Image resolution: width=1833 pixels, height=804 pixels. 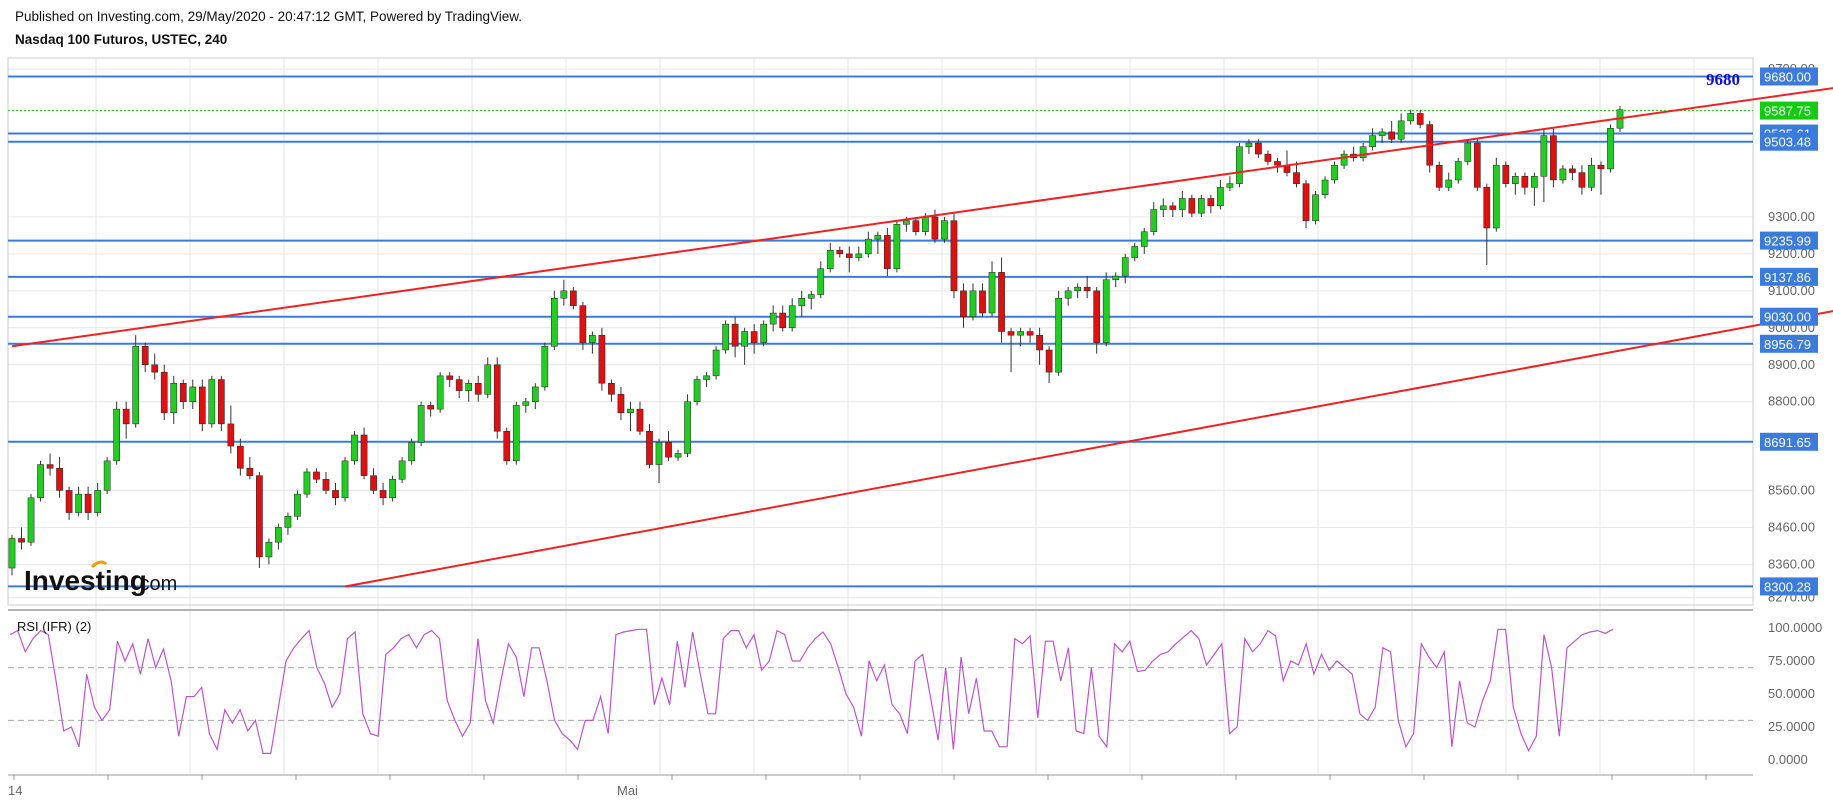 I want to click on logo-suffix: .com, so click(x=155, y=584).